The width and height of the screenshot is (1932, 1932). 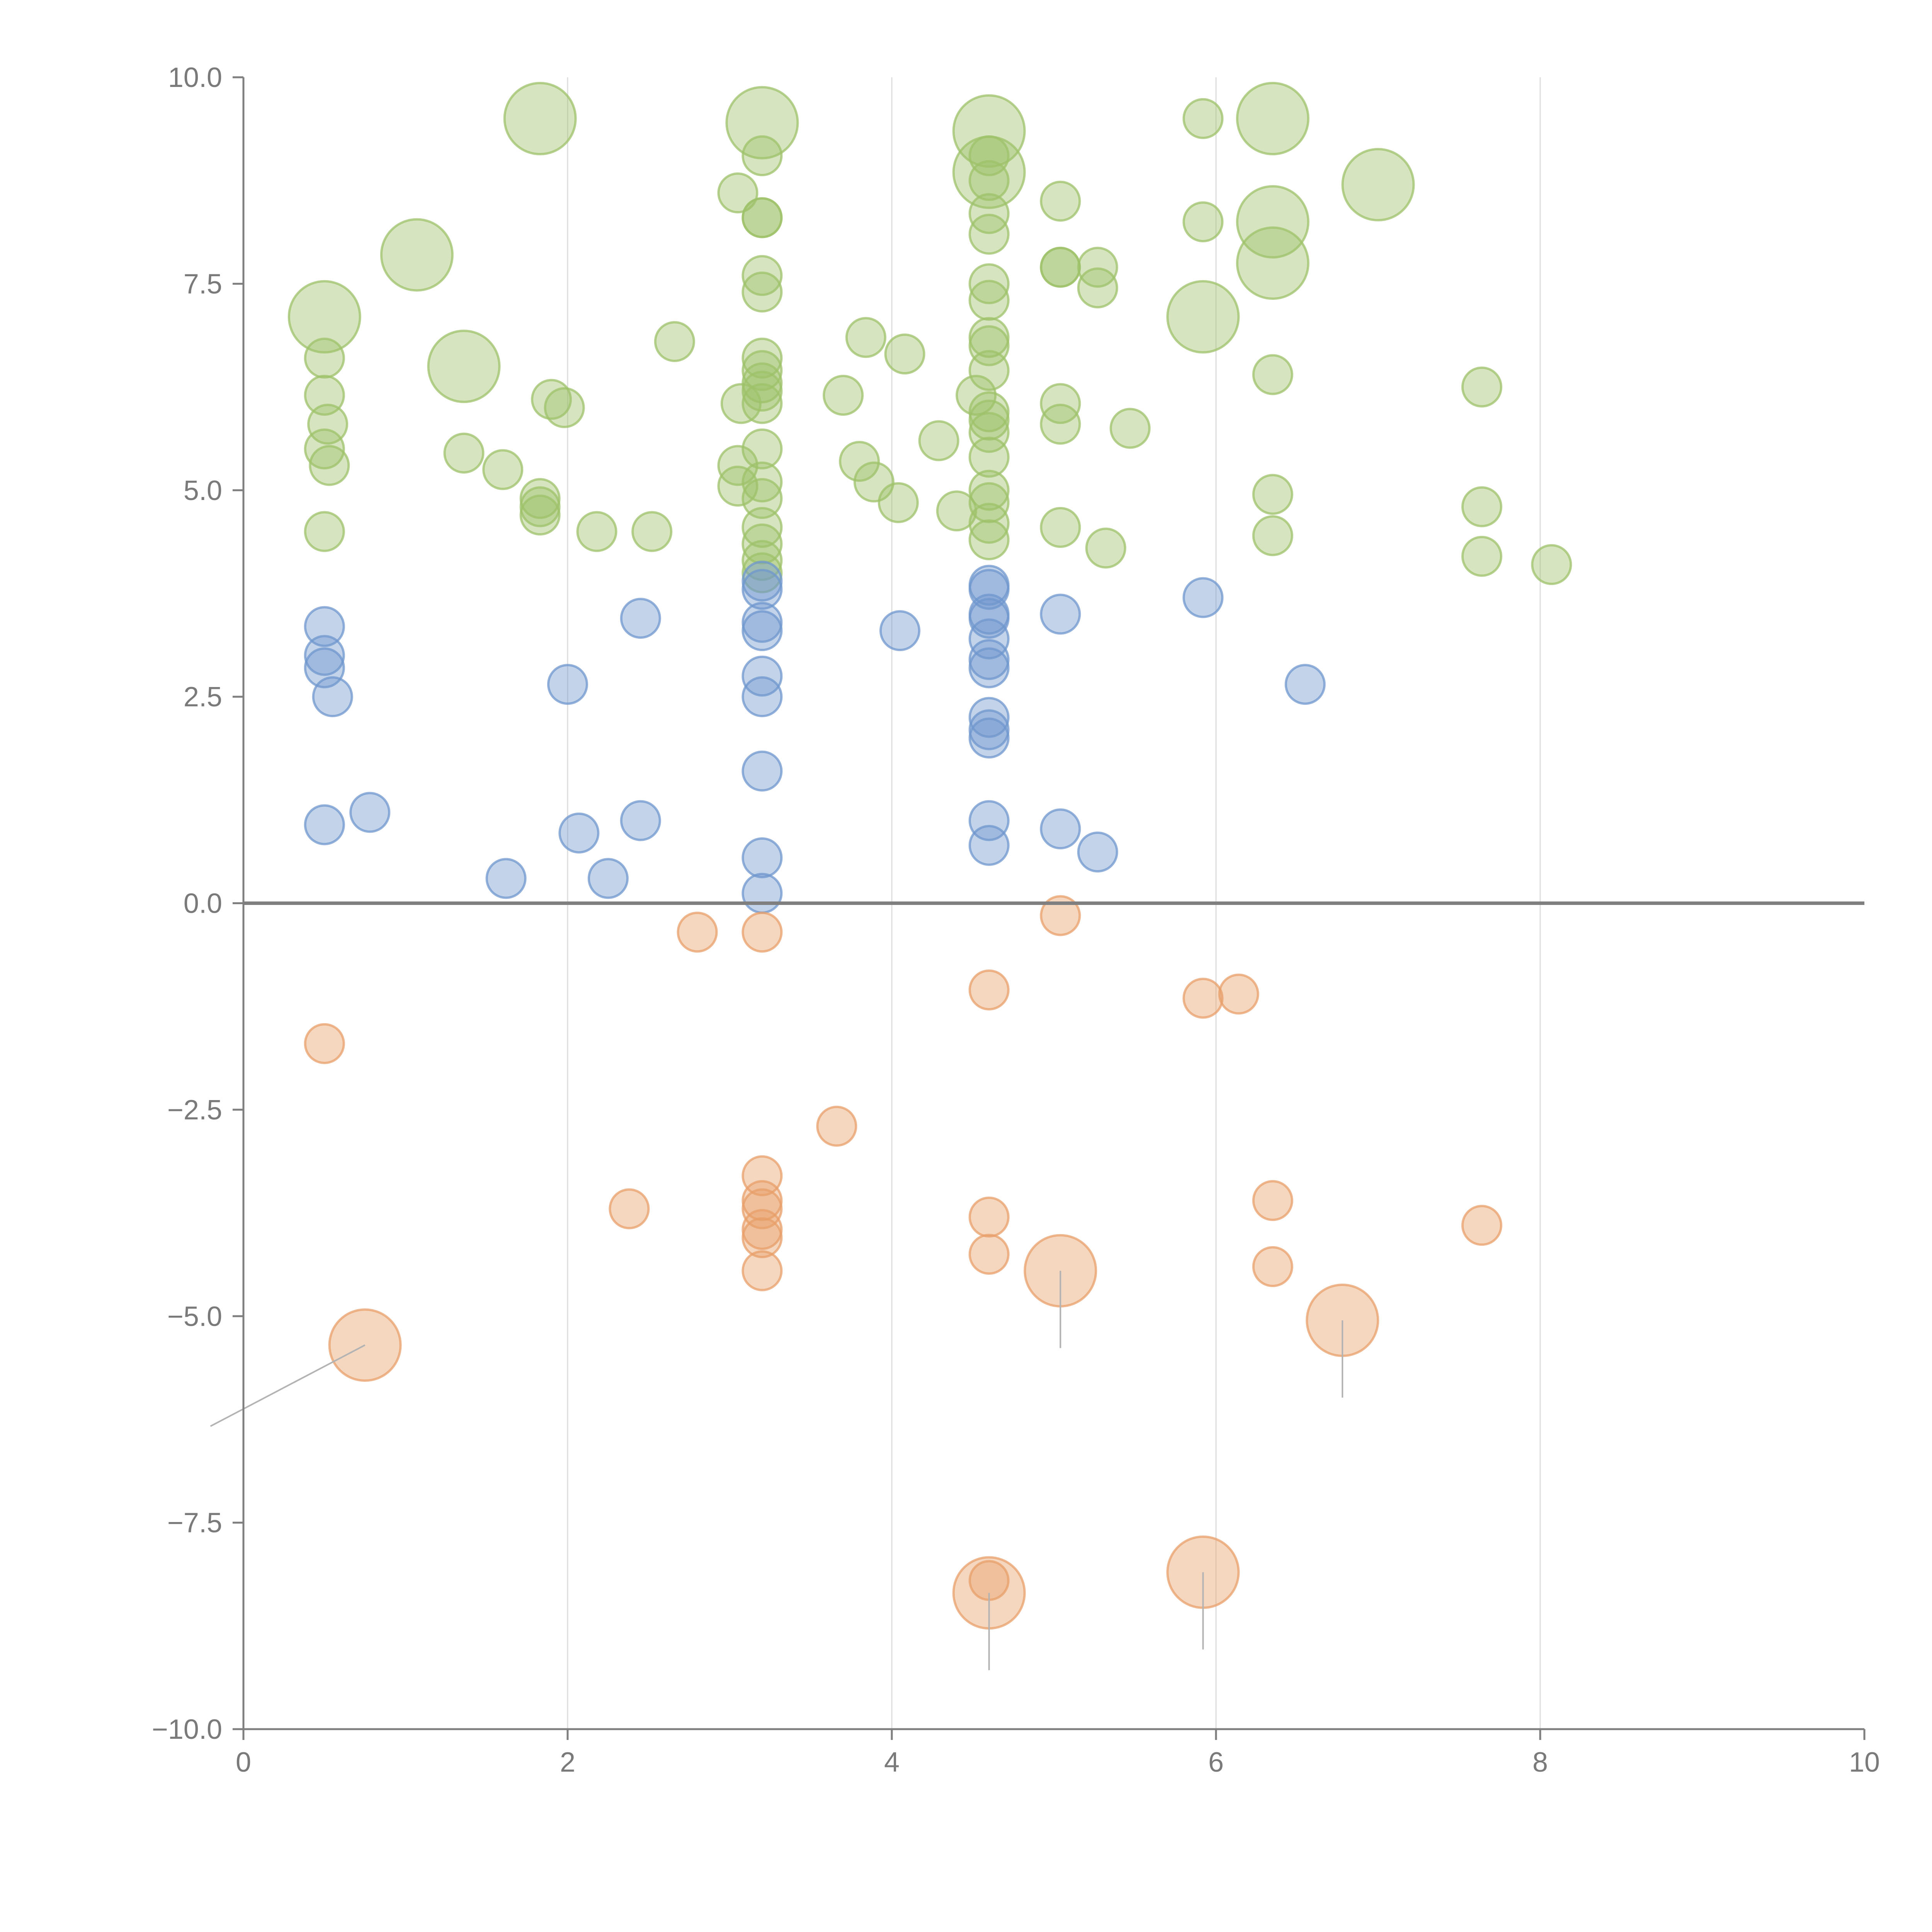 I want to click on x-tick-label: 4, so click(x=892, y=1763).